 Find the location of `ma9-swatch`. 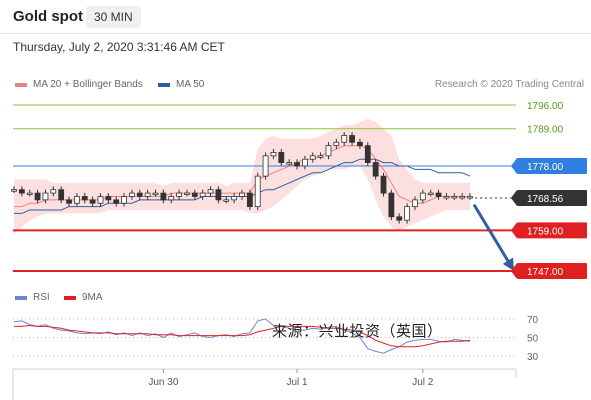

ma9-swatch is located at coordinates (70, 297).